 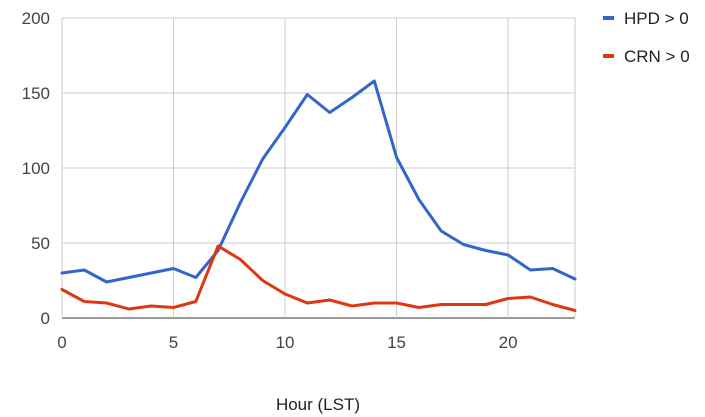 I want to click on x-axis-title: Hour (LST), so click(x=318, y=404).